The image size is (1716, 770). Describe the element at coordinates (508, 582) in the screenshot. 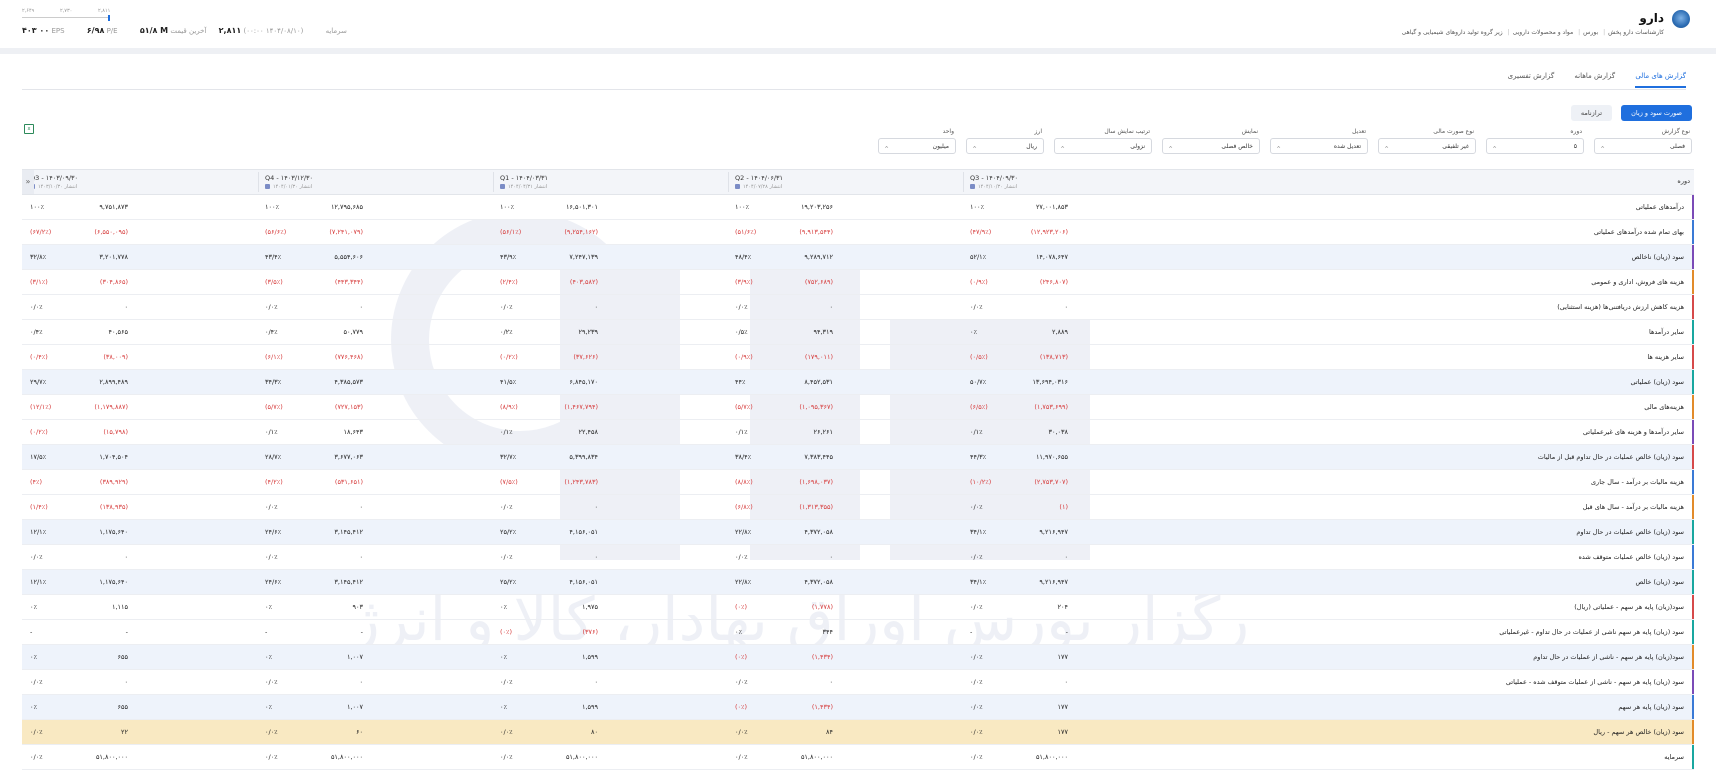

I see `cell-percent: ۲۵/۲٪` at that location.